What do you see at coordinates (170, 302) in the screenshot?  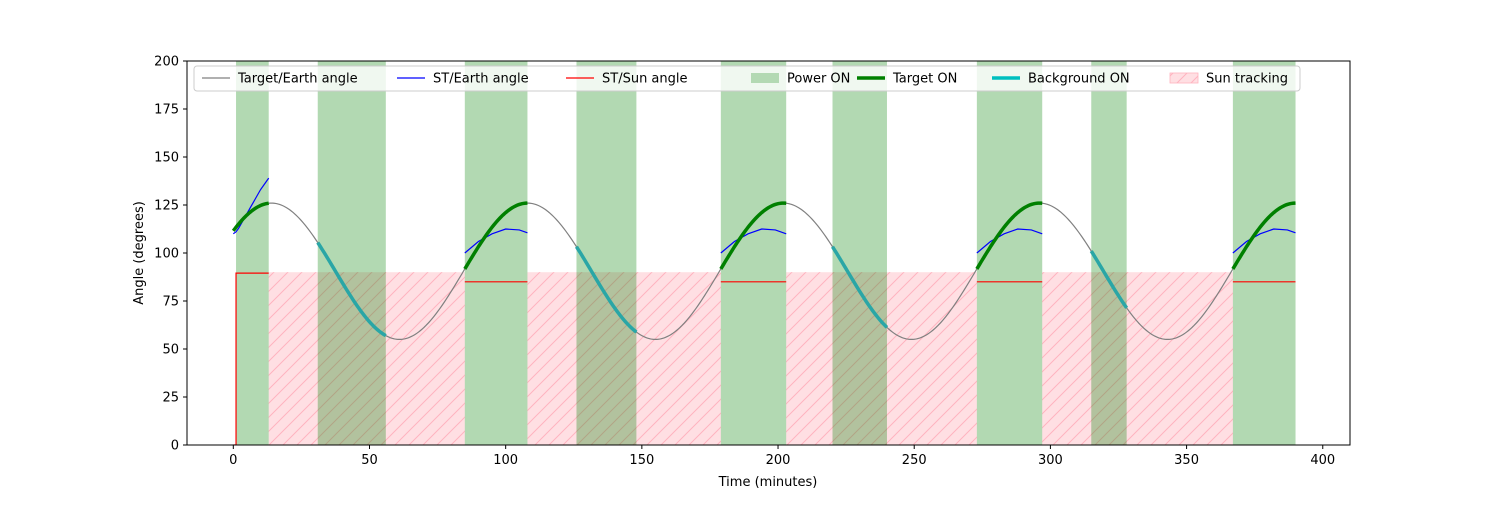 I see `y-tick-label-3: 75` at bounding box center [170, 302].